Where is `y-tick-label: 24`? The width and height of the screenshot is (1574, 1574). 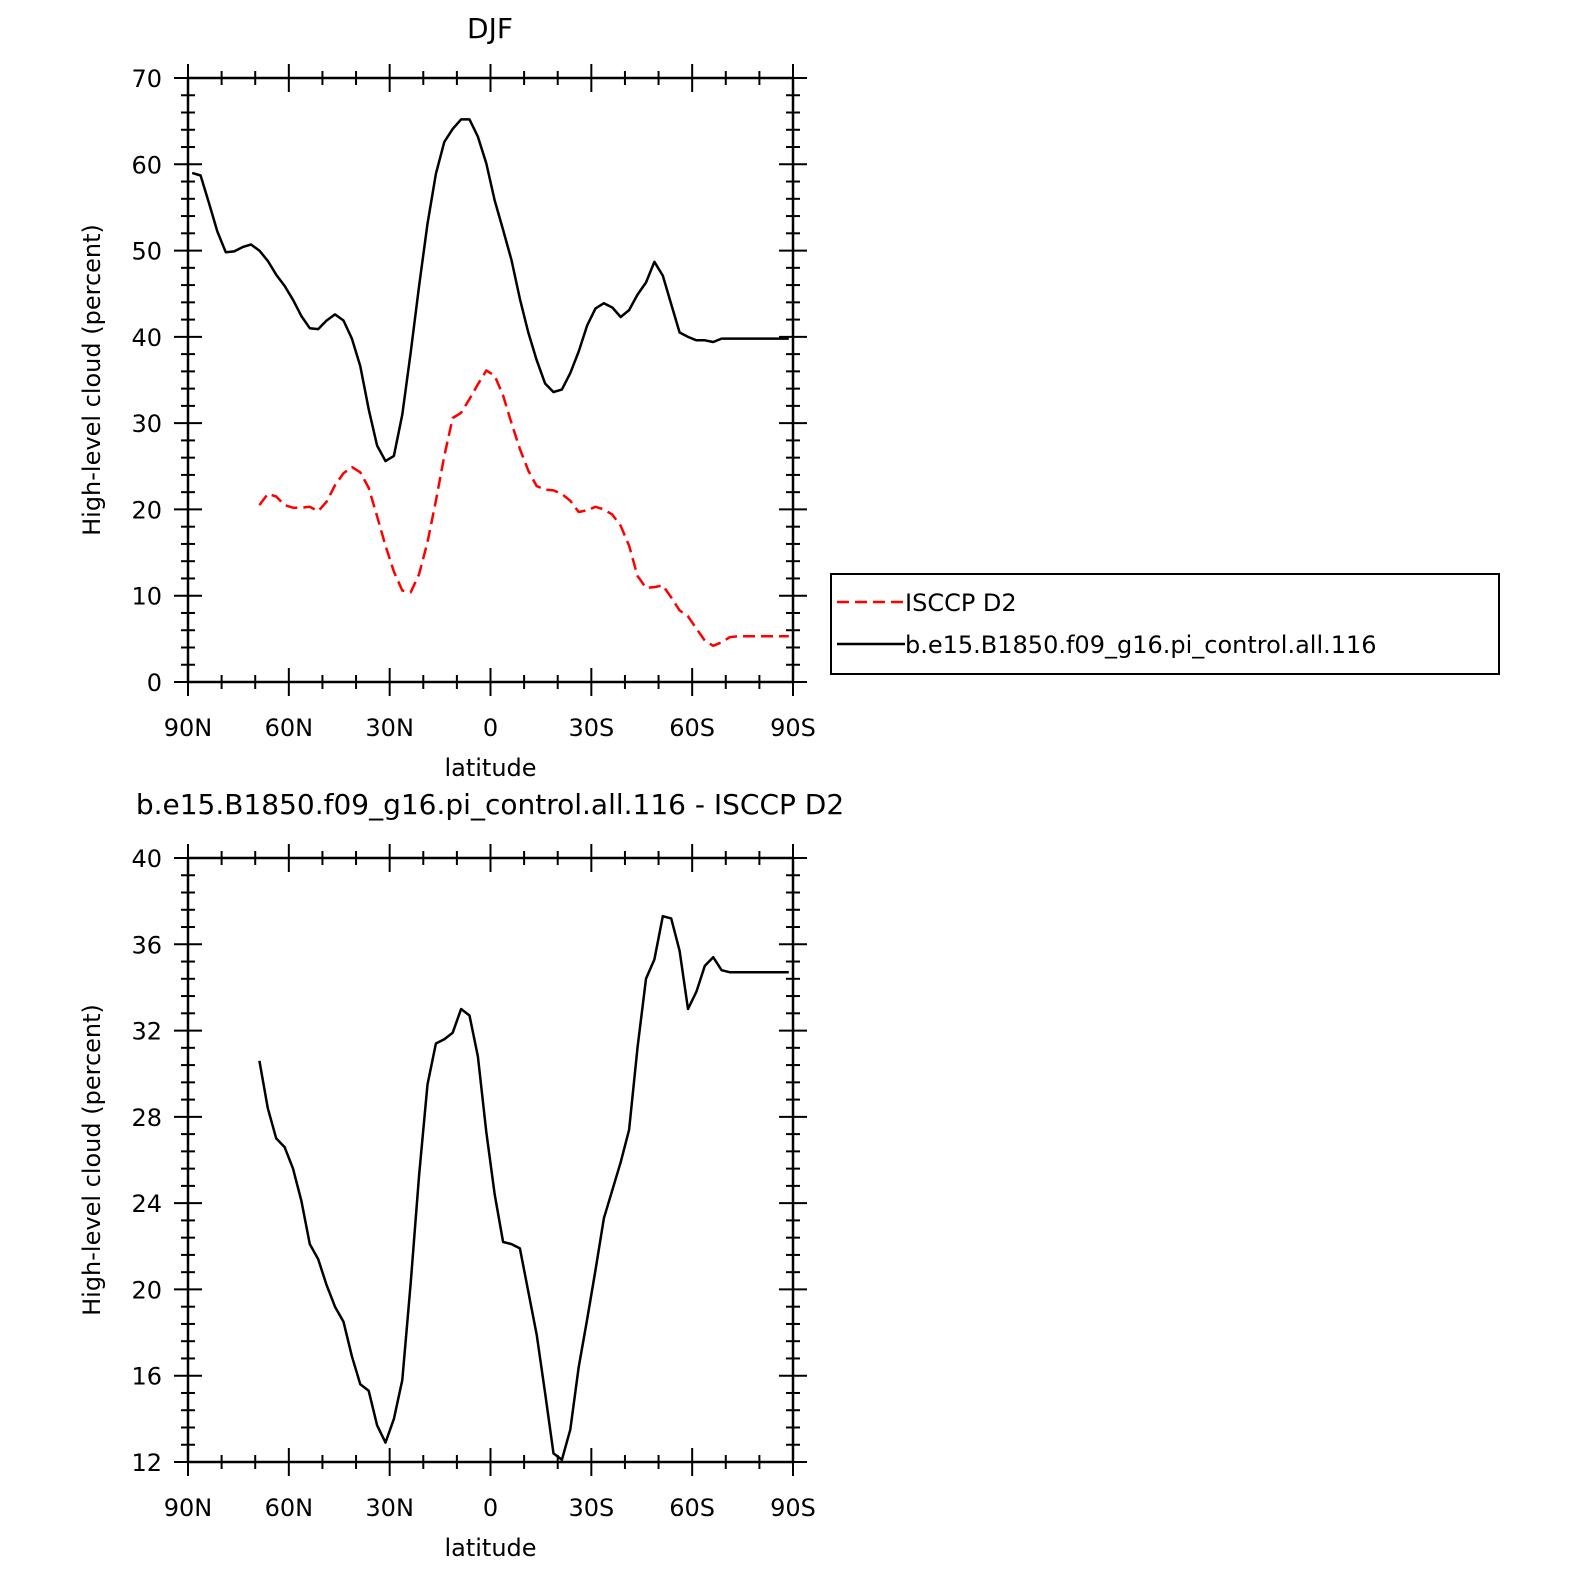
y-tick-label: 24 is located at coordinates (146, 1204).